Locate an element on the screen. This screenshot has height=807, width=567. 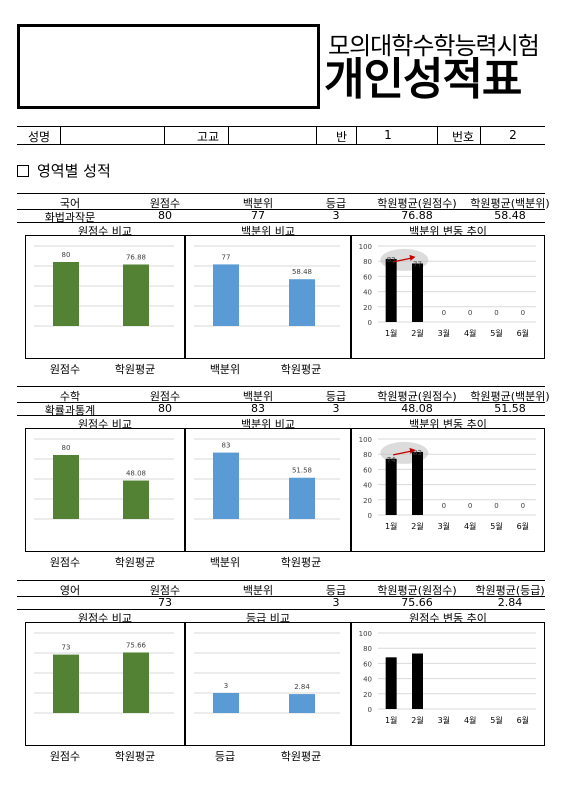
data-label: 3 is located at coordinates (226, 686).